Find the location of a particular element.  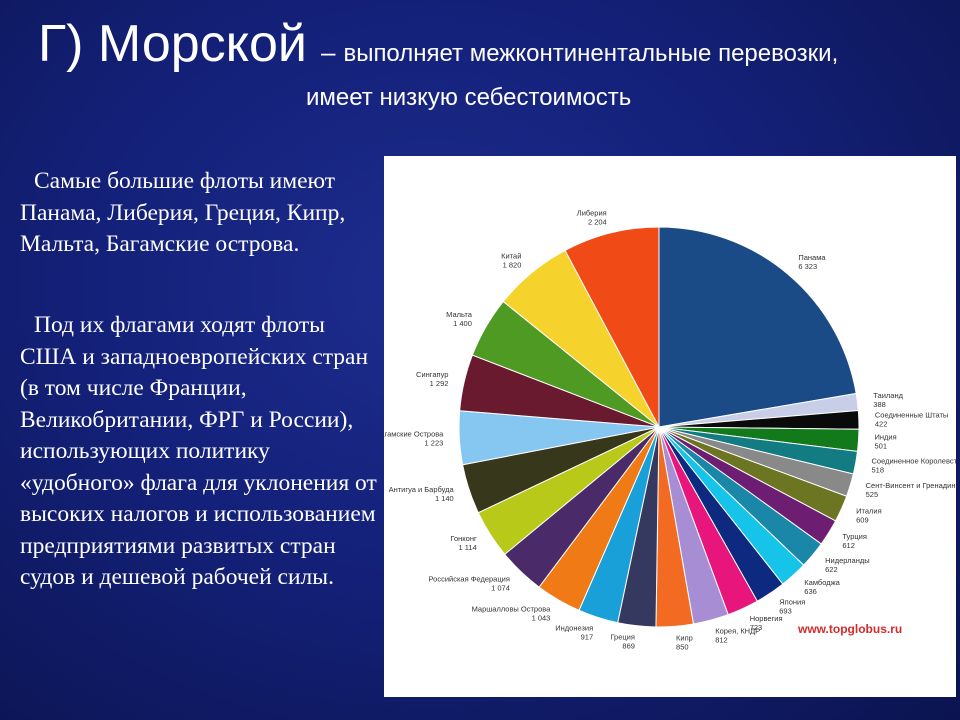

slide-subtitle: имеет низкую себестоимость is located at coordinates (469, 97).